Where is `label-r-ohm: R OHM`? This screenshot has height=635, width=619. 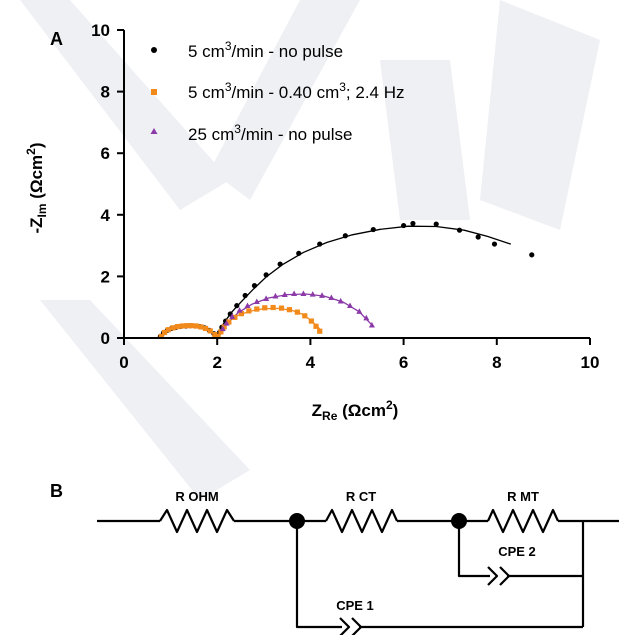 label-r-ohm: R OHM is located at coordinates (196, 496).